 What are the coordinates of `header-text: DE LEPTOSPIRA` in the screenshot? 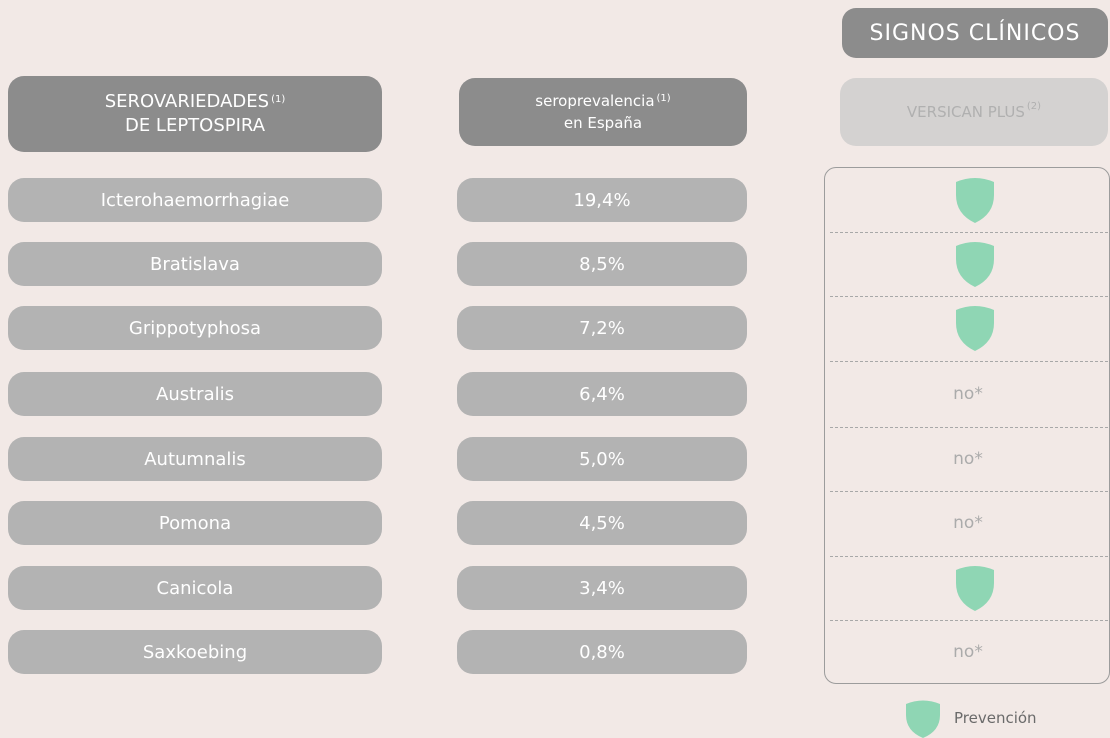 It's located at (195, 125).